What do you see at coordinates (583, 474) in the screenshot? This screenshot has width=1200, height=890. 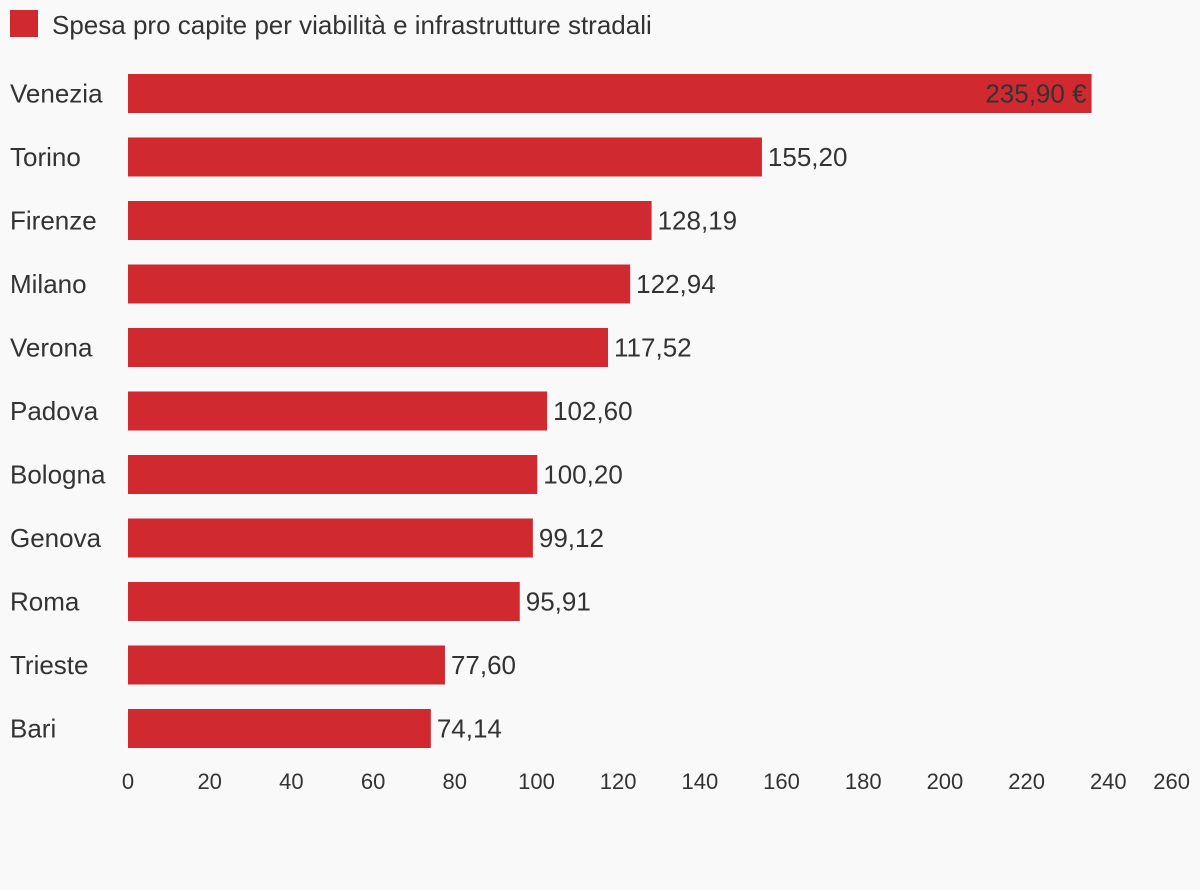 I see `value-label: 100,20` at bounding box center [583, 474].